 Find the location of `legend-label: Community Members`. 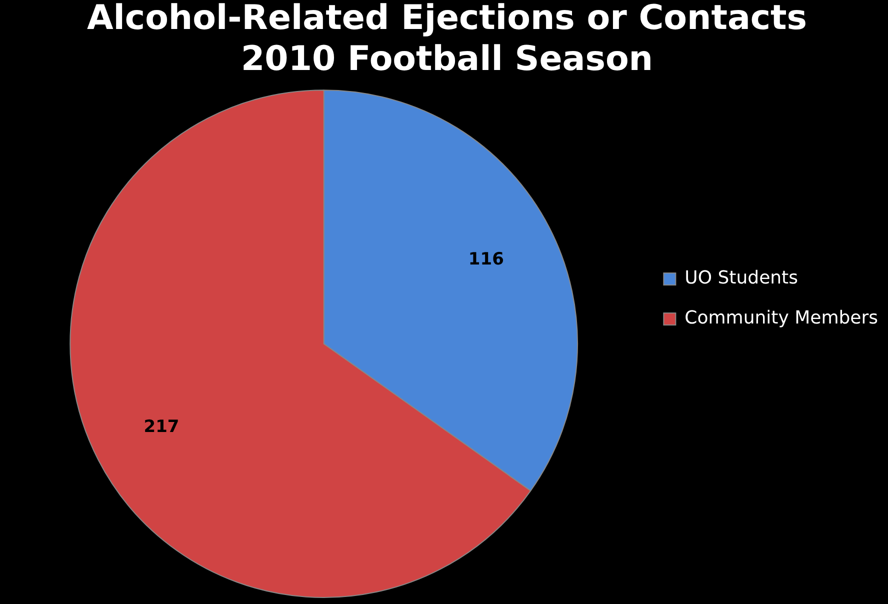

legend-label: Community Members is located at coordinates (781, 318).